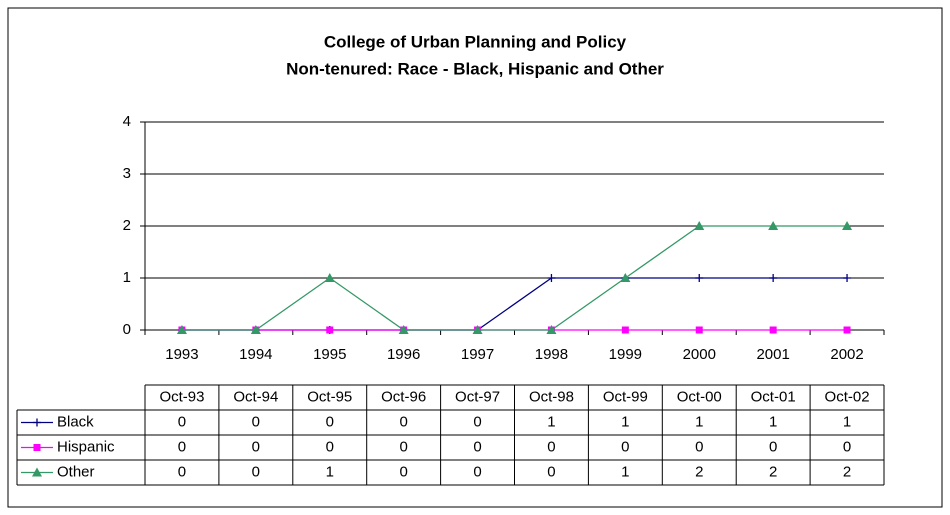  I want to click on table-header: Oct-95, so click(329, 396).